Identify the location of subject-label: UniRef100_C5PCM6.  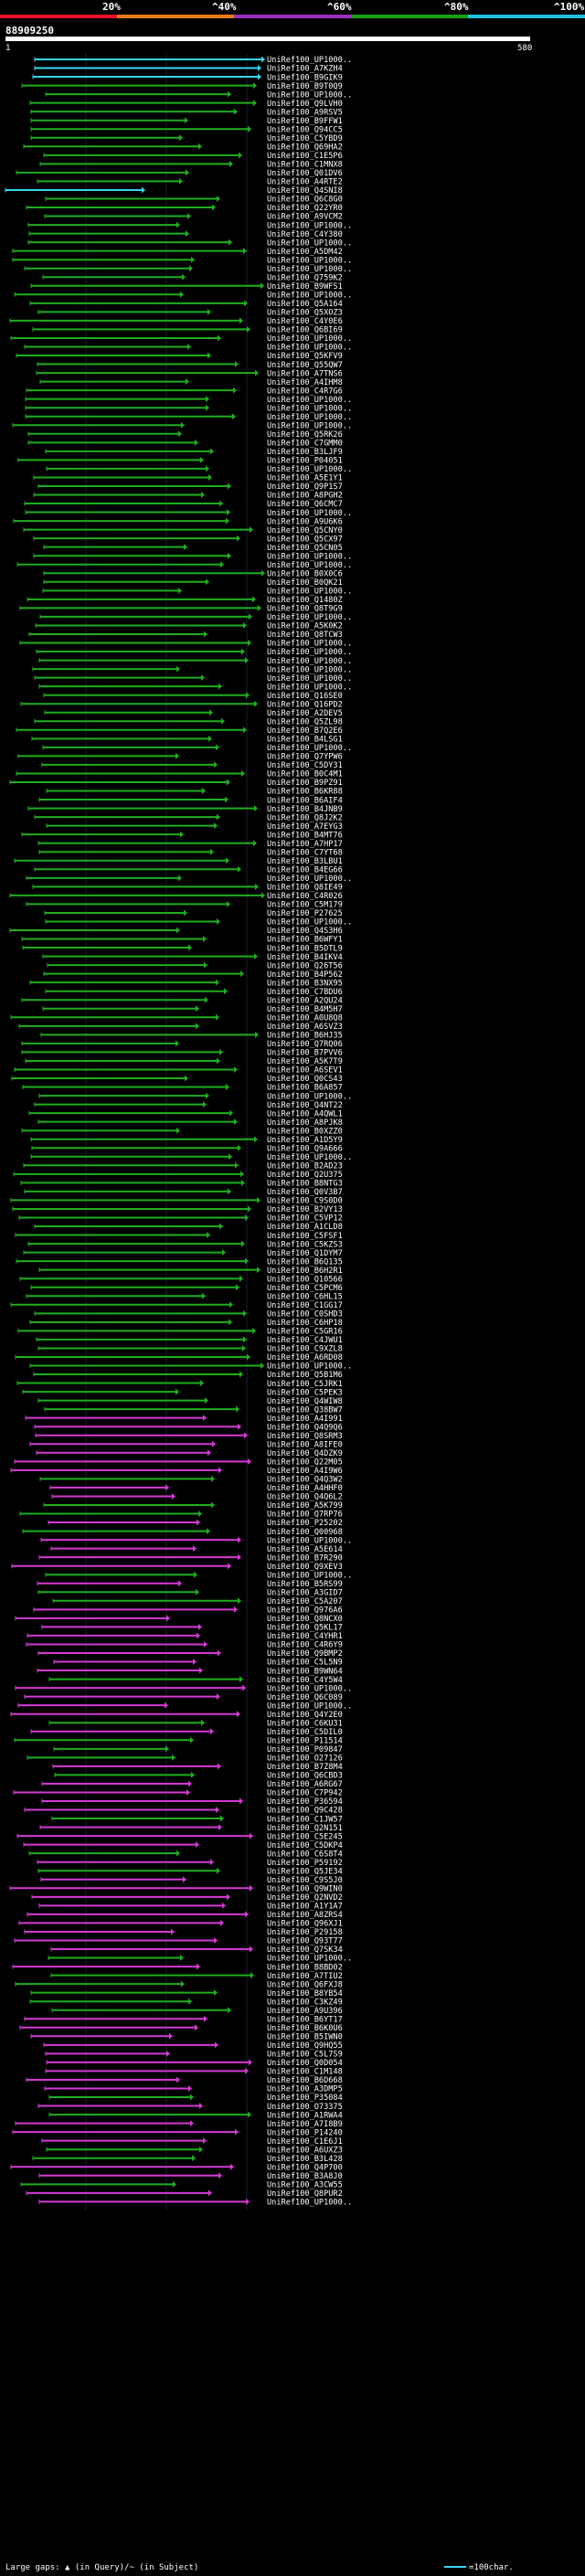
(305, 1288).